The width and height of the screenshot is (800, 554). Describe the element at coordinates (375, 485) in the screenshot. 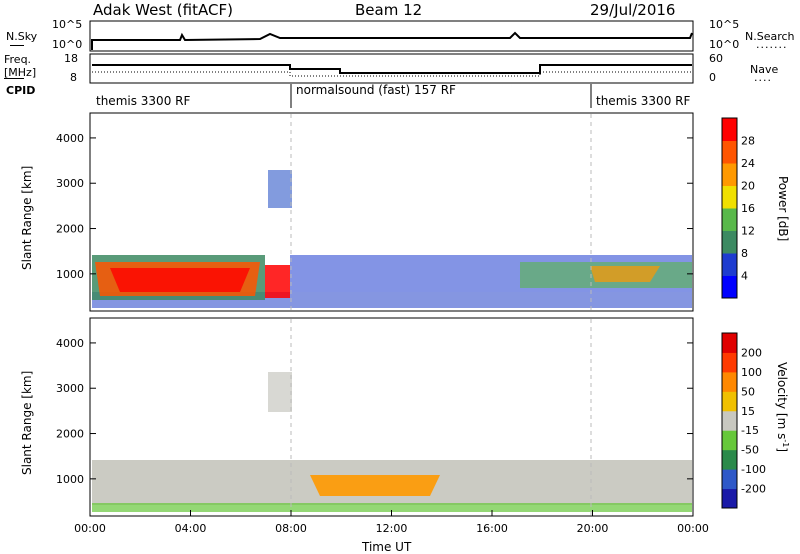

I see `velocity-blob-noon` at that location.